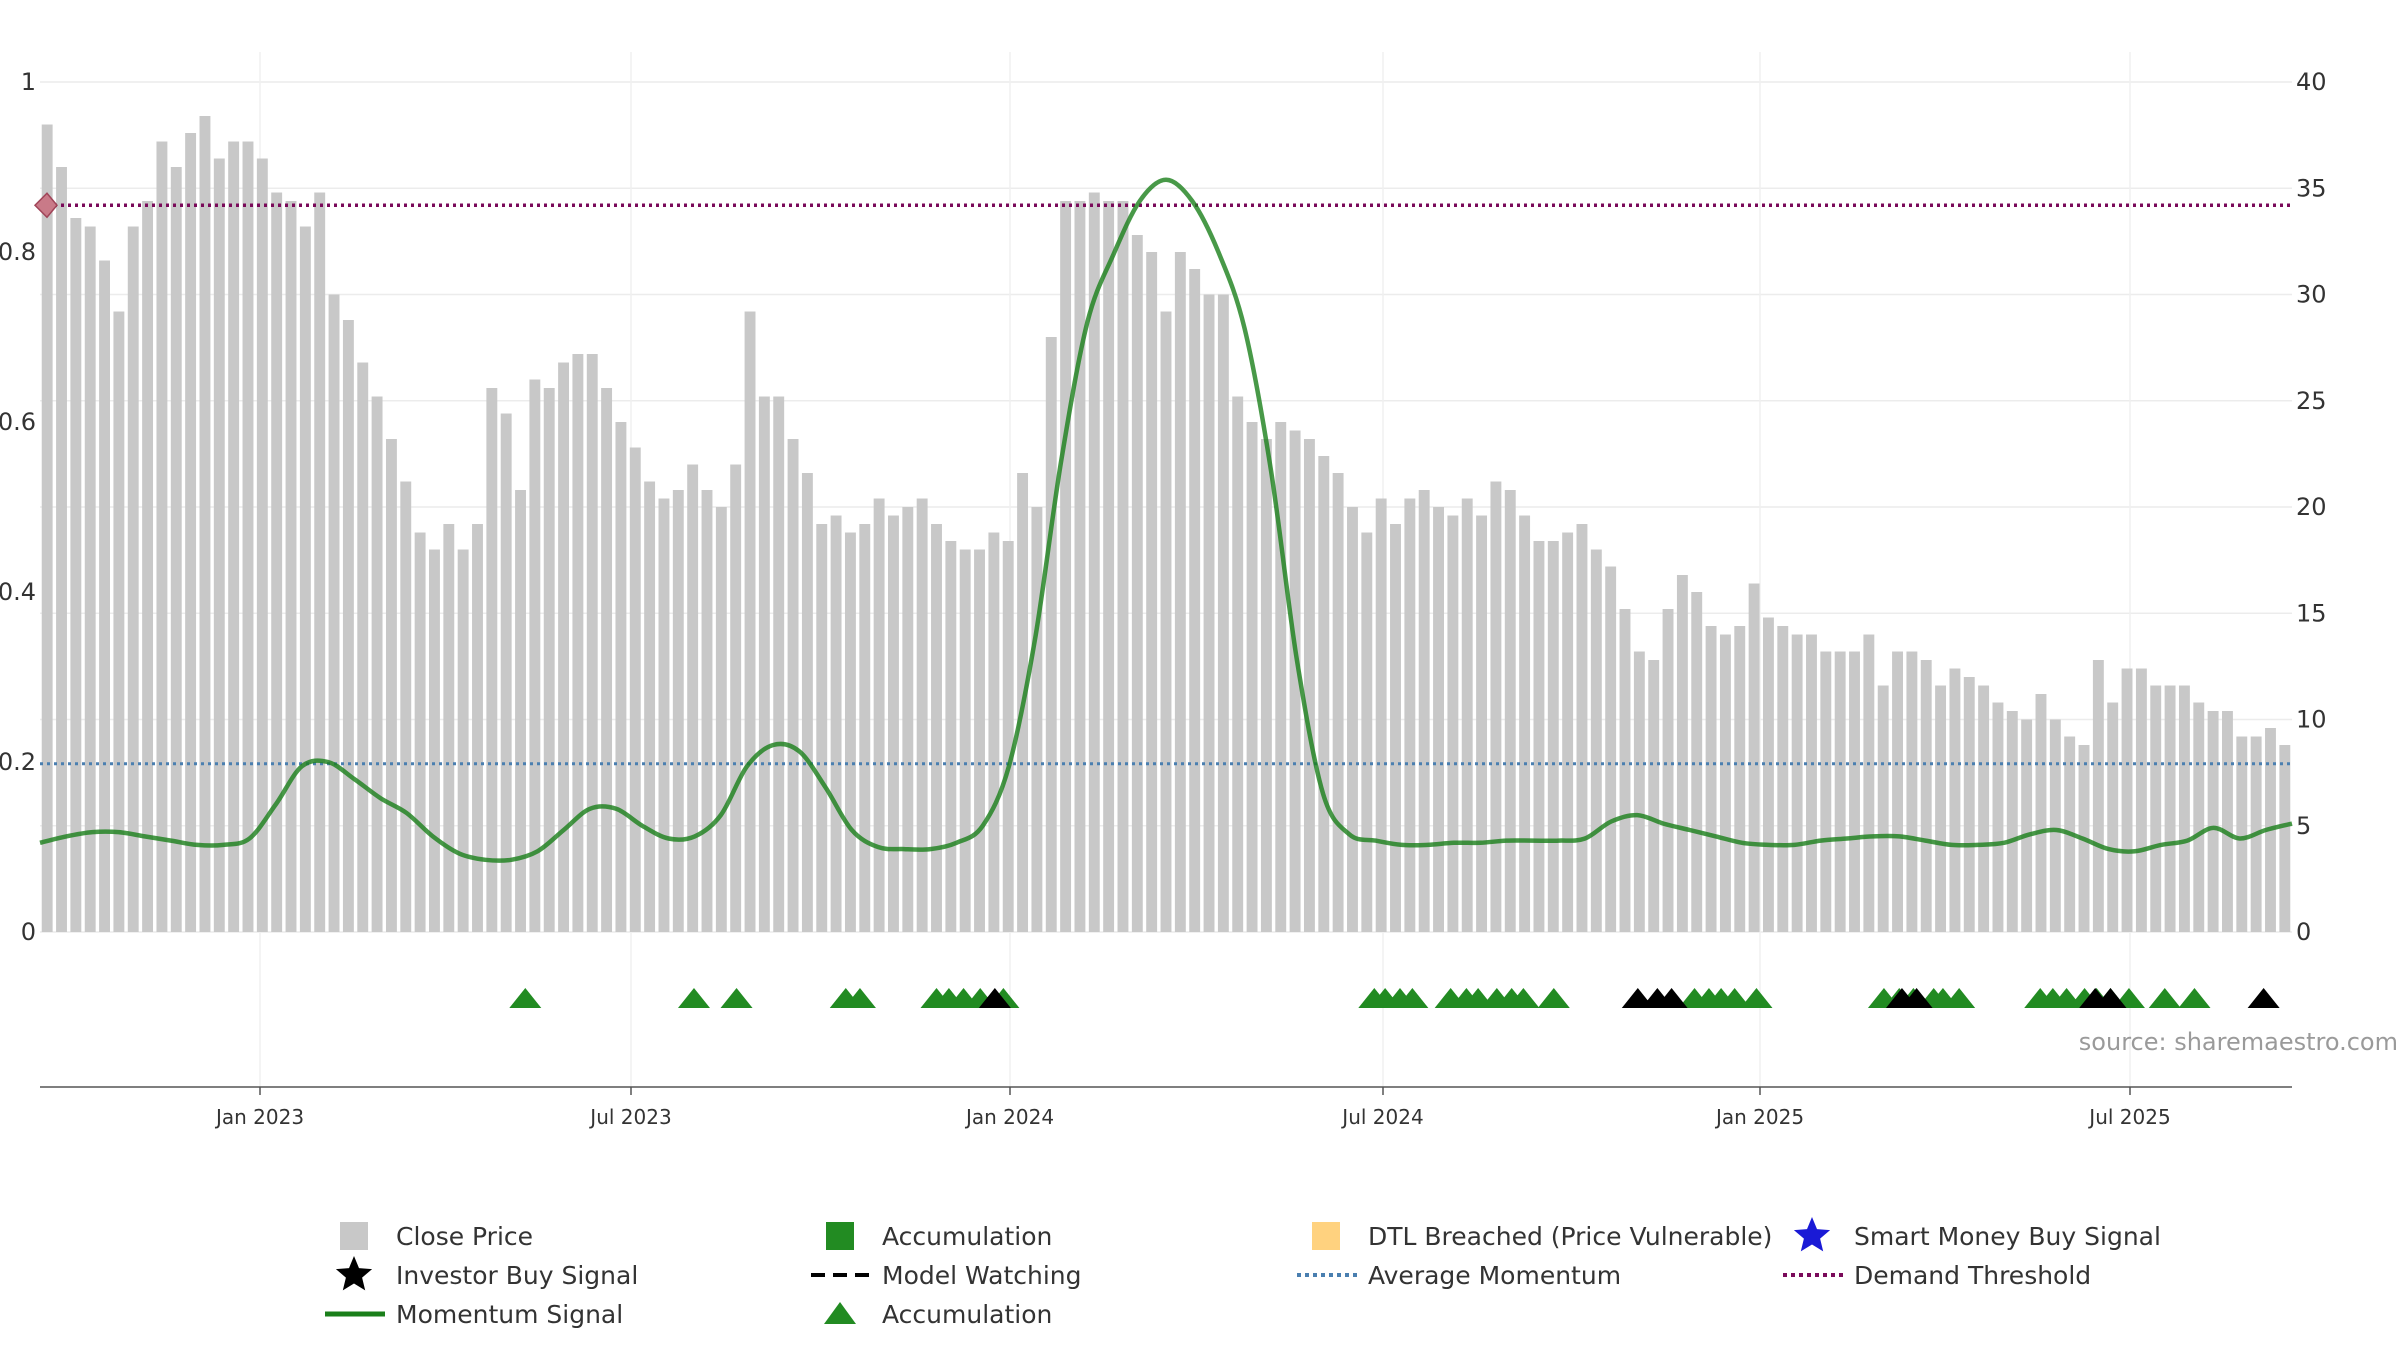 This screenshot has height=1350, width=2400. What do you see at coordinates (2303, 932) in the screenshot?
I see `y-right-tick-label: 0` at bounding box center [2303, 932].